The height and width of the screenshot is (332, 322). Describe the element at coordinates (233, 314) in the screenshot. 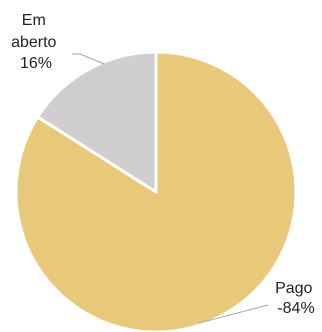

I see `leader-line-pago` at that location.